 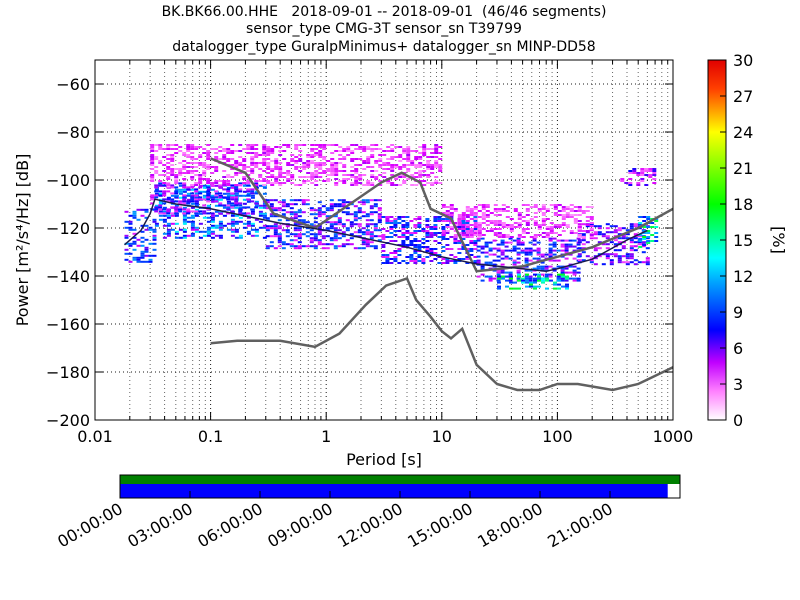 I want to click on mean-curve, so click(x=386, y=235).